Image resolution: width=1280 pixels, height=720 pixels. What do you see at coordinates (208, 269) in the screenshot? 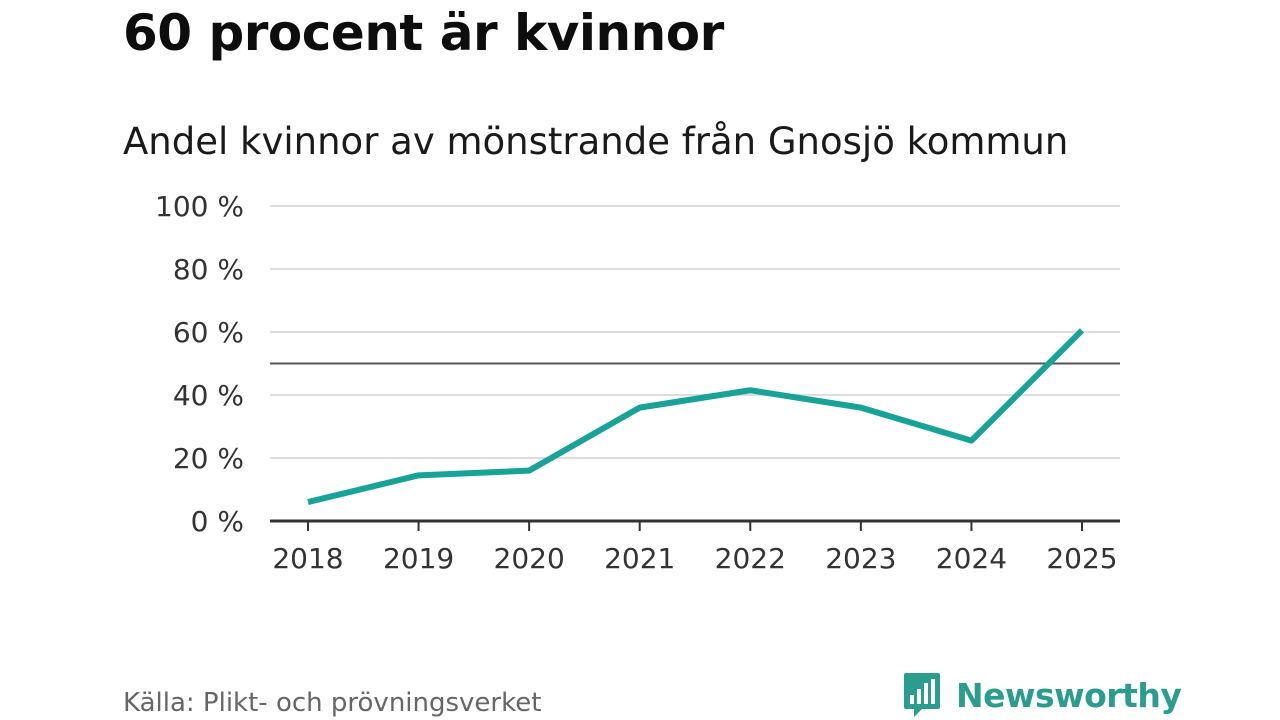
I see `y-tick-label: 80 %` at bounding box center [208, 269].